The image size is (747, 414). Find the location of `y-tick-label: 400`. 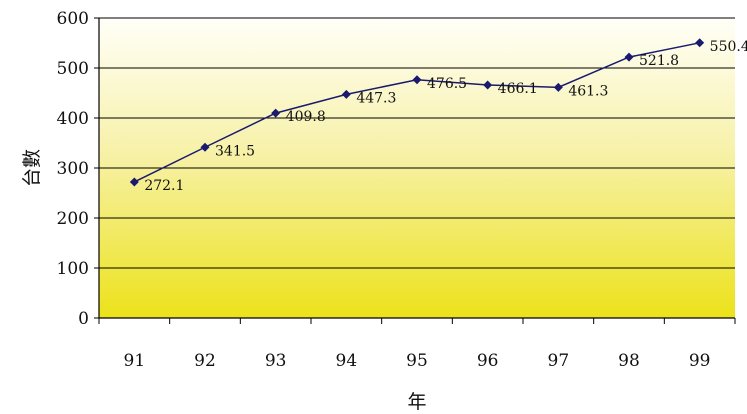

y-tick-label: 400 is located at coordinates (73, 119).